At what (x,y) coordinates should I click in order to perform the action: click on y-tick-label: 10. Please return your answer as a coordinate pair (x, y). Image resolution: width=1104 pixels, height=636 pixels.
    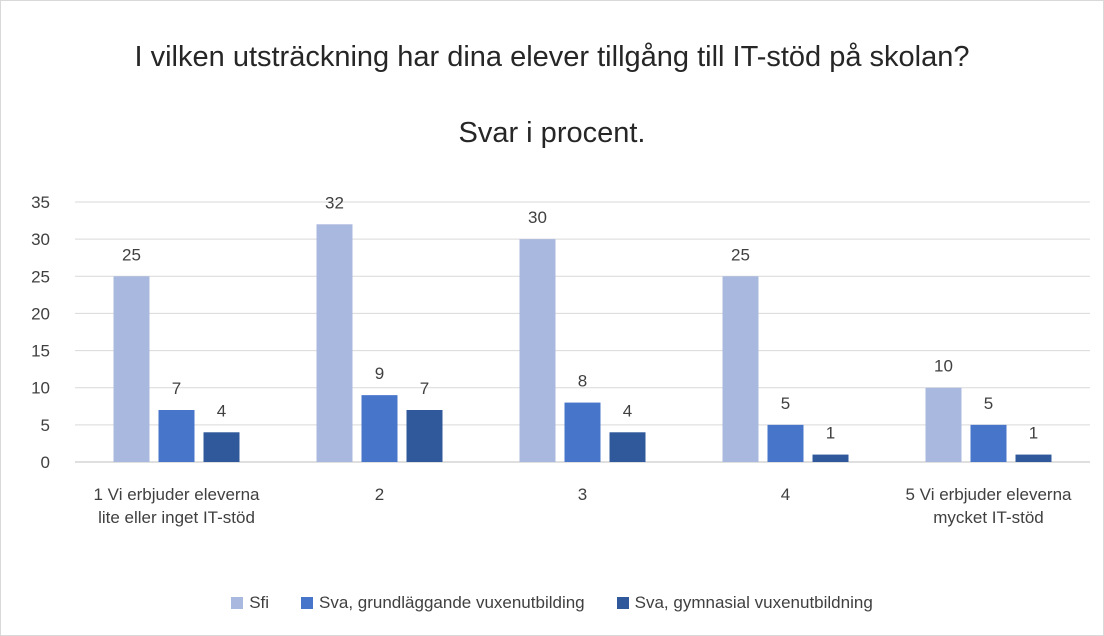
    Looking at the image, I should click on (40, 388).